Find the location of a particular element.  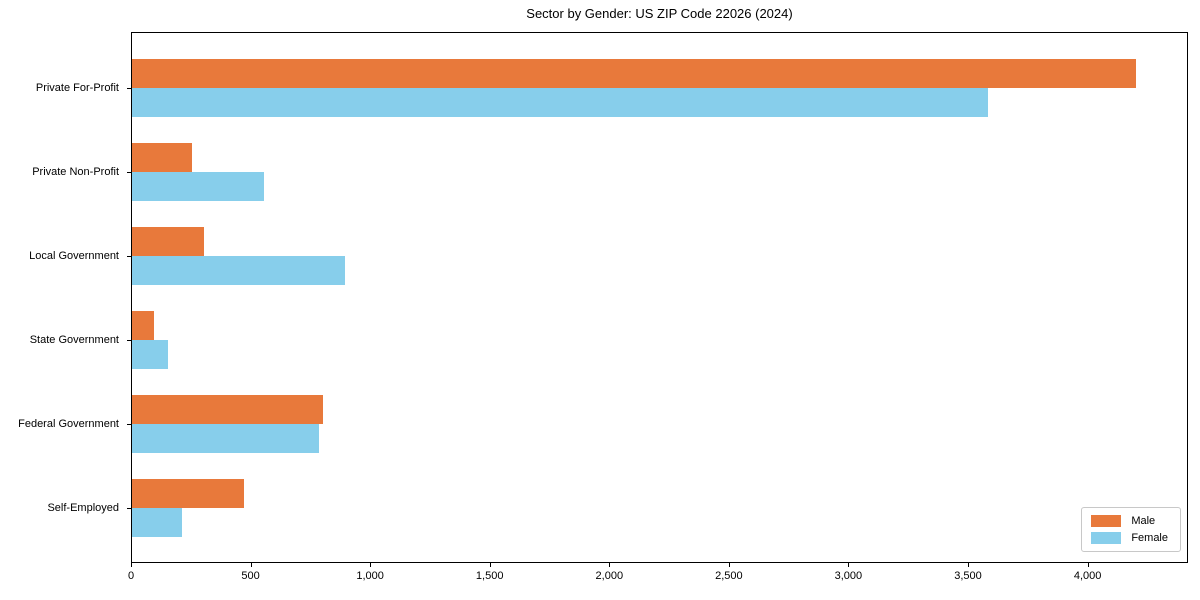

legend-item-male: Male is located at coordinates (1129, 521).